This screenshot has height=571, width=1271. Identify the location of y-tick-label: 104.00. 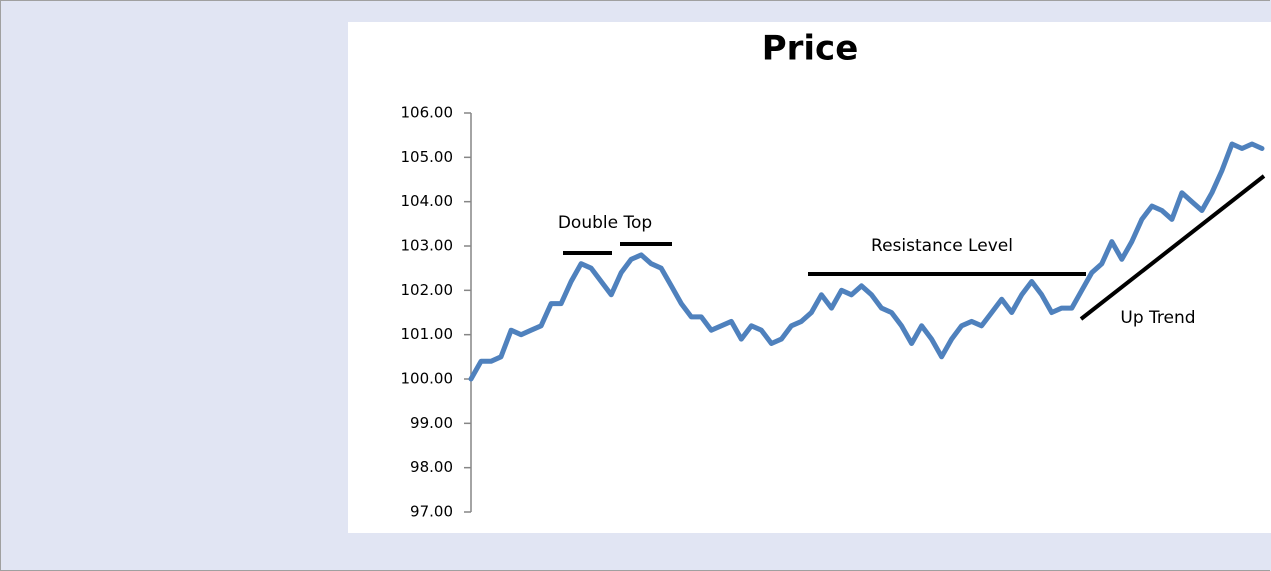
(427, 201).